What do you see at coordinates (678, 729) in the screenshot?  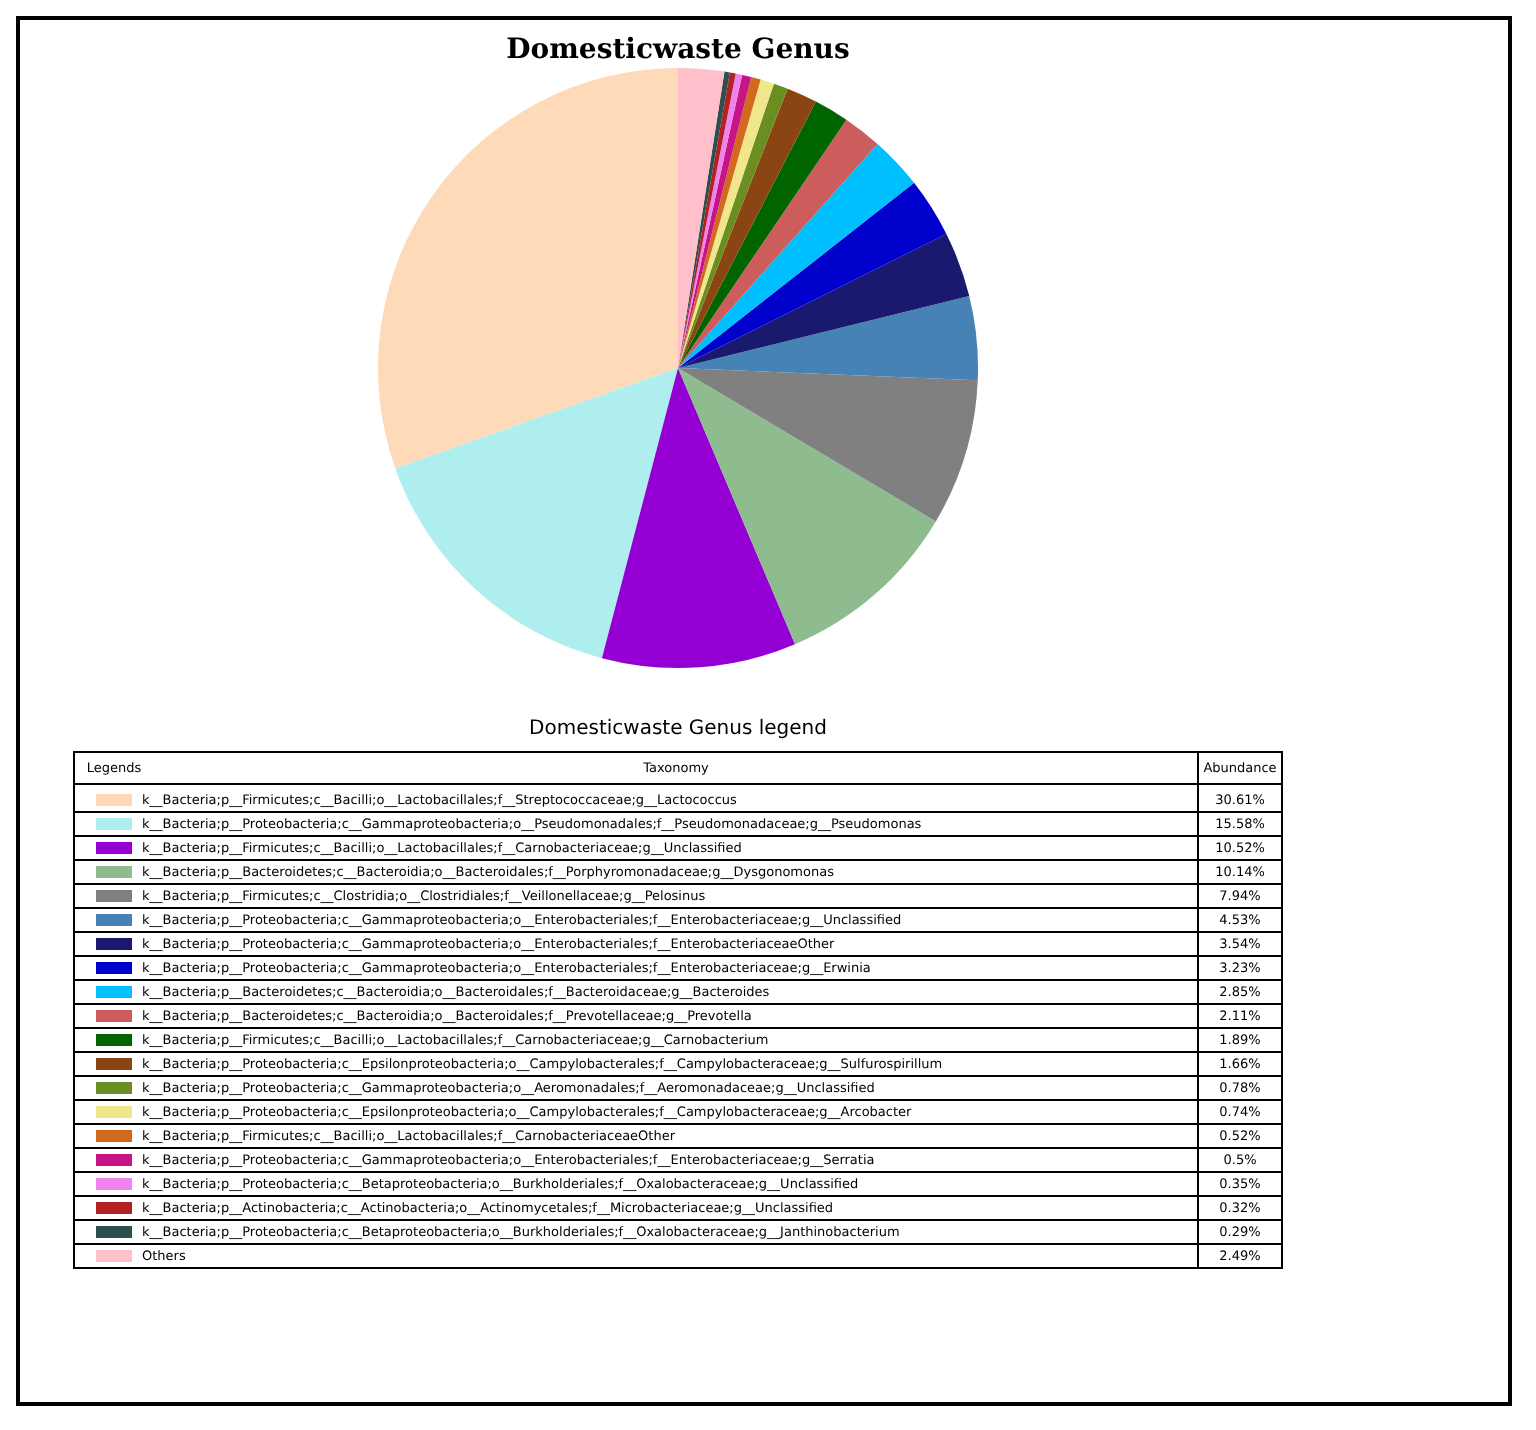 I see `legend-title: Domesticwaste Genus legend` at bounding box center [678, 729].